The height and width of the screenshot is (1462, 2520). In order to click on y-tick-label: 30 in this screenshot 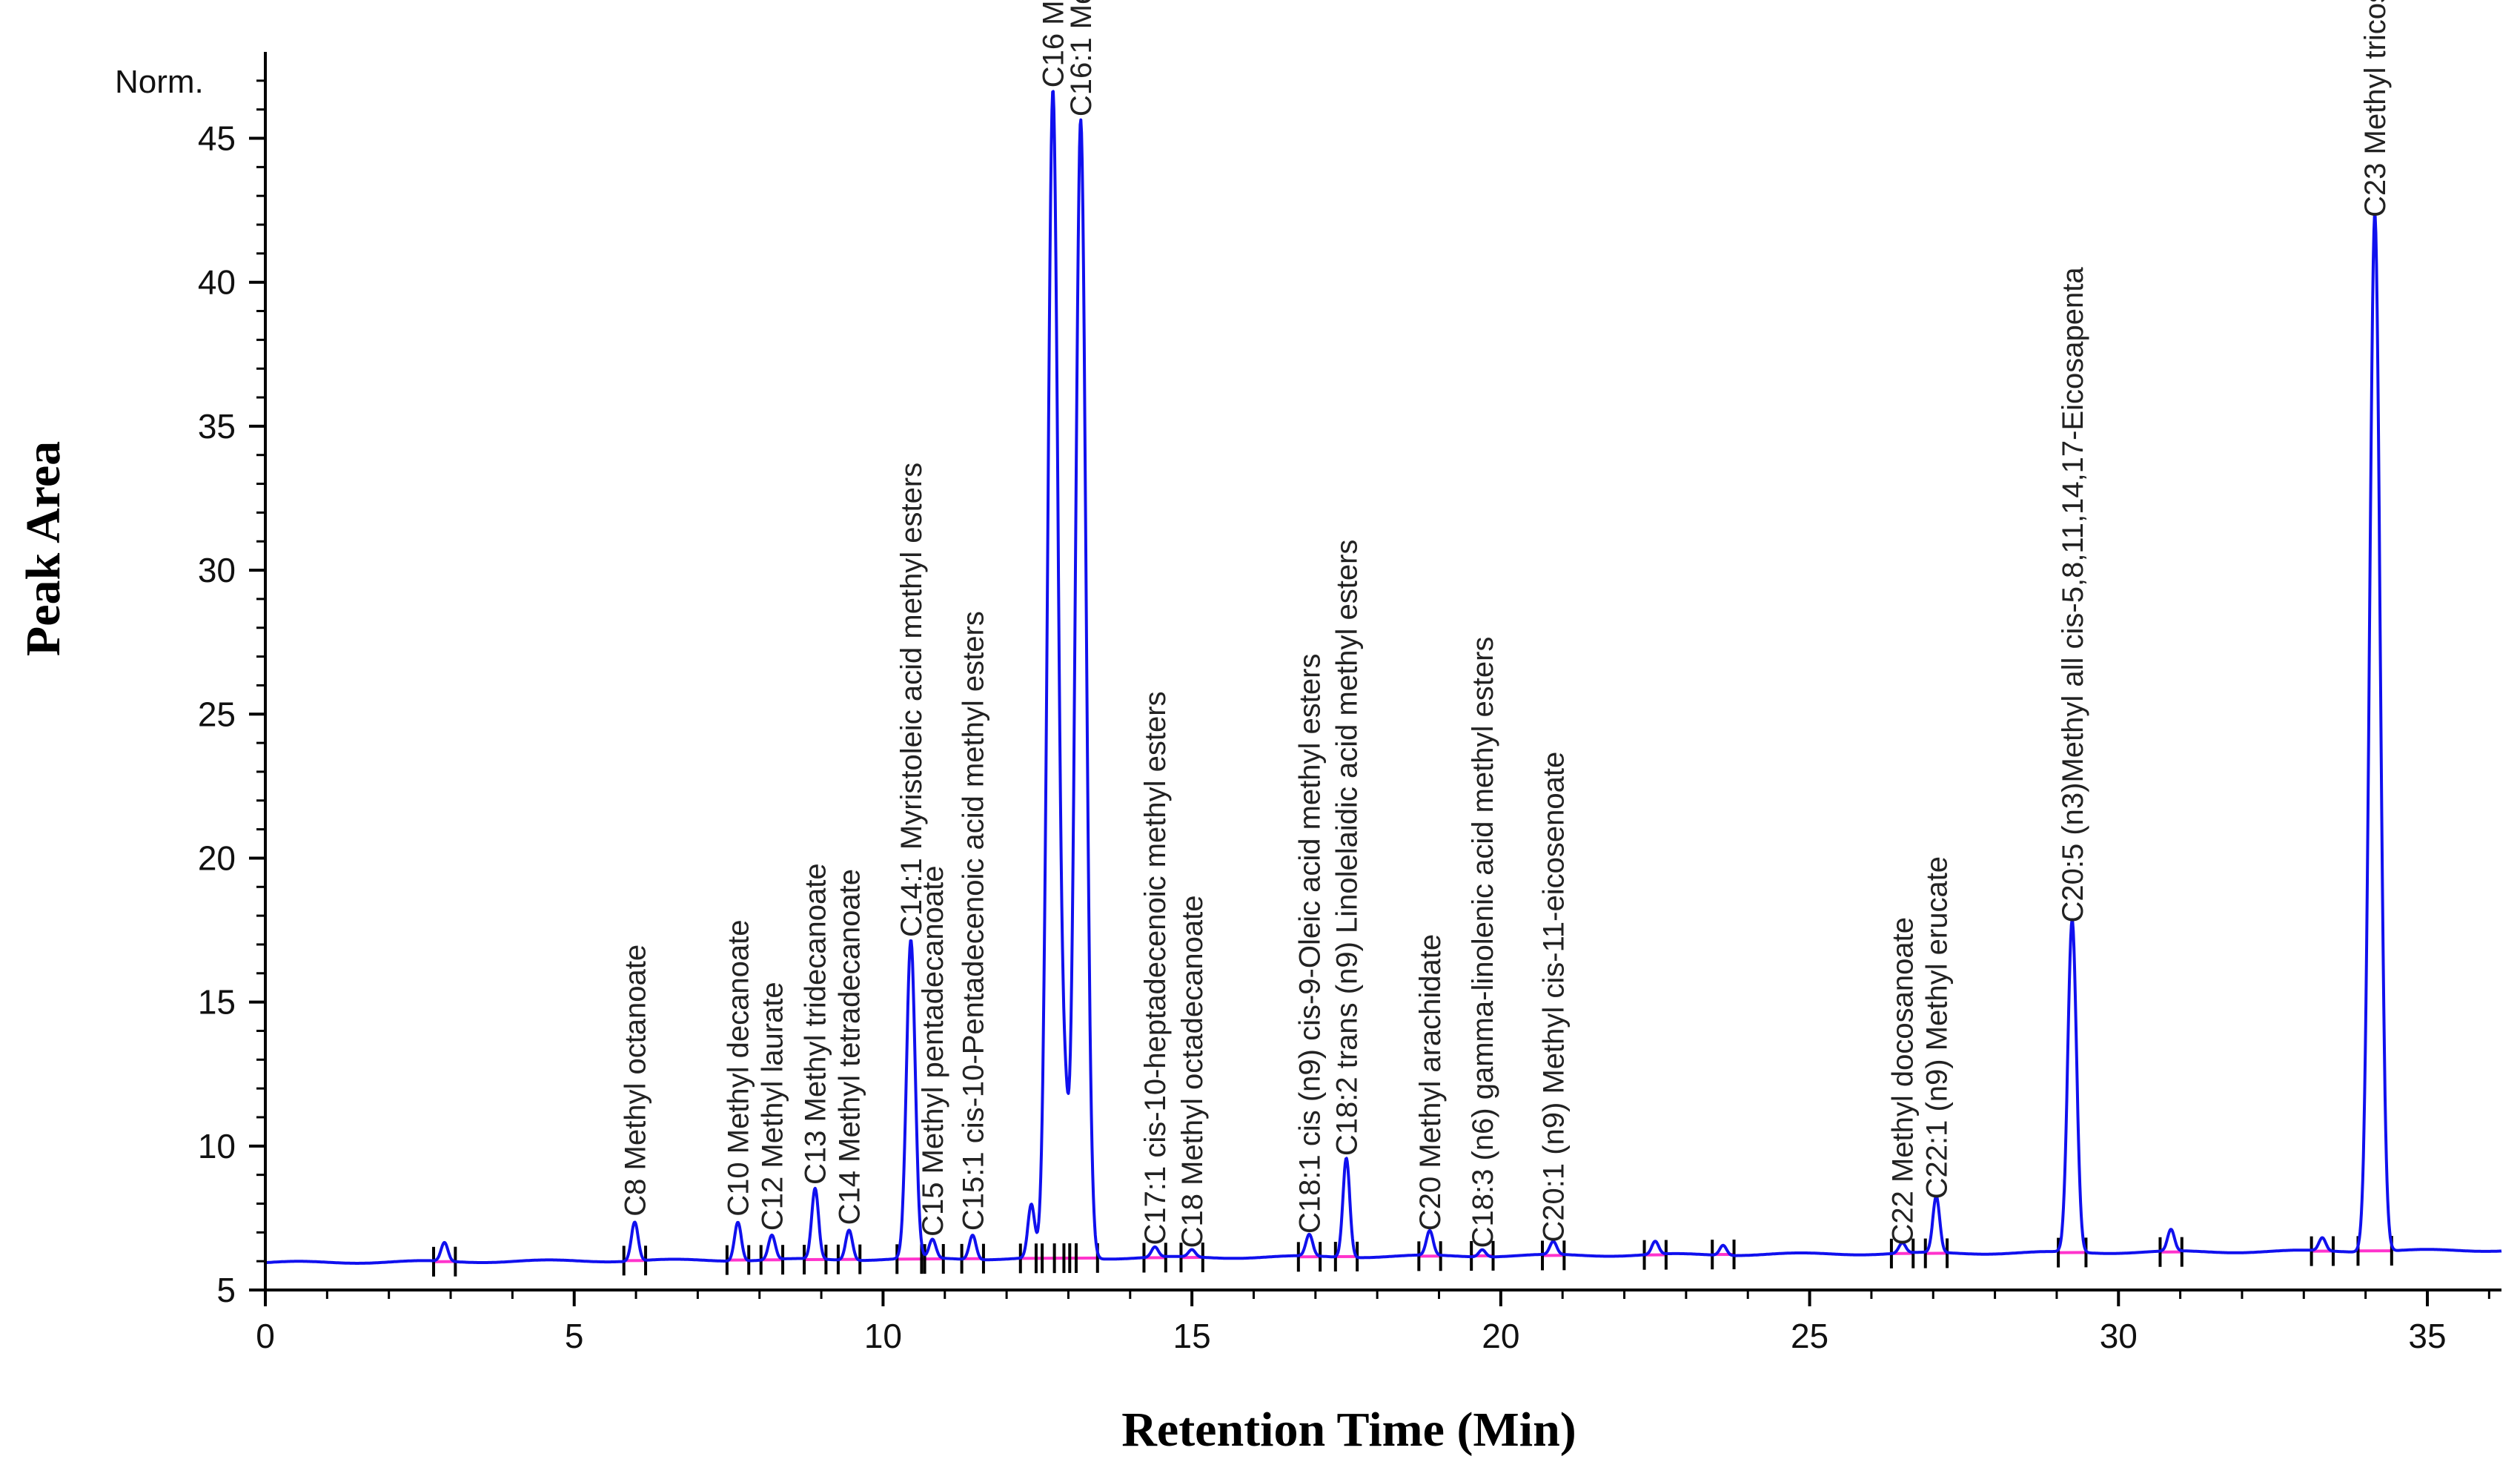, I will do `click(217, 570)`.